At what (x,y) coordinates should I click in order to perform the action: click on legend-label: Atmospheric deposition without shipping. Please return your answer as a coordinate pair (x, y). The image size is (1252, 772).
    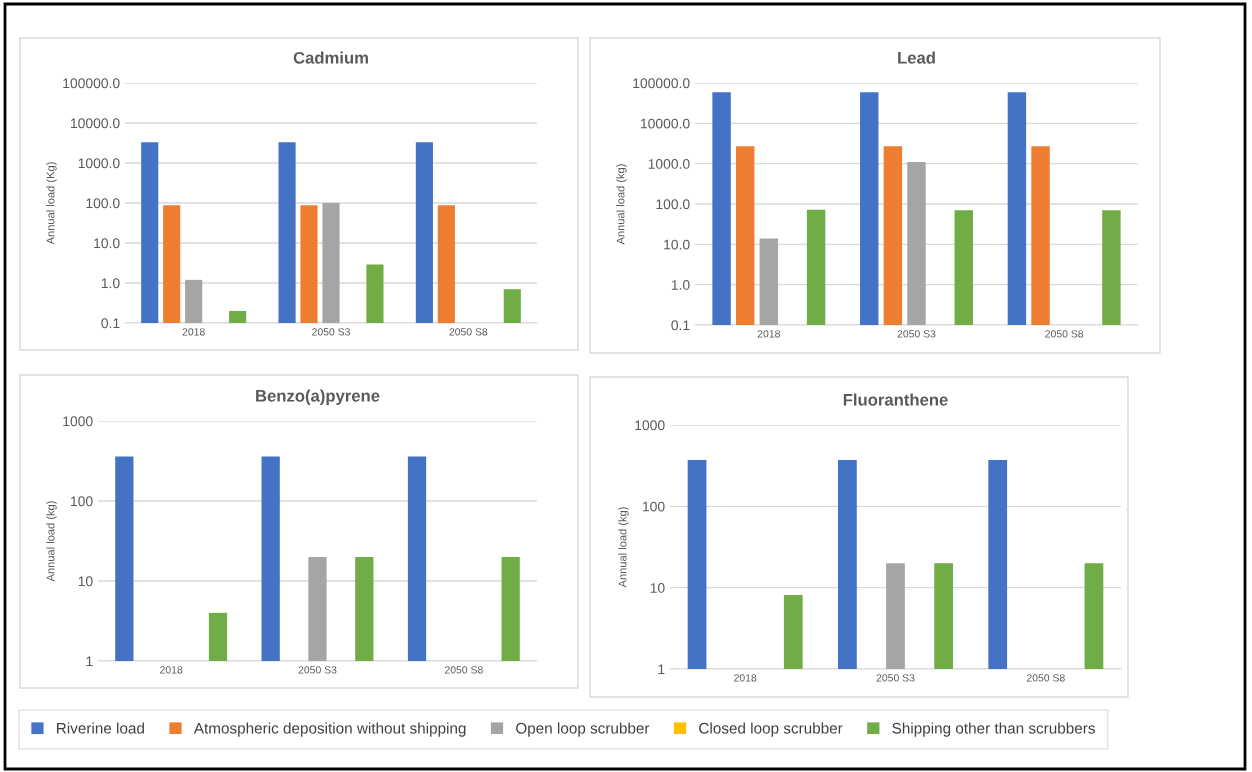
    Looking at the image, I should click on (329, 729).